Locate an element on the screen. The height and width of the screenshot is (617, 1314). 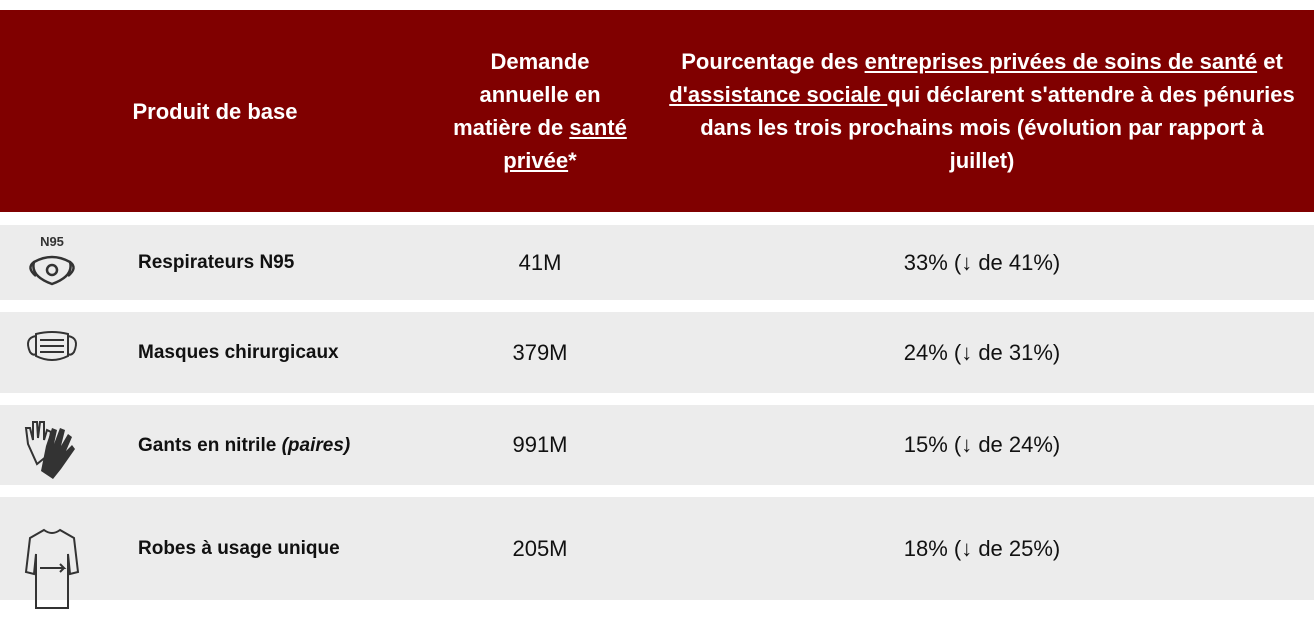
header-part: Demande annuelle en matière de is located at coordinates (527, 94).